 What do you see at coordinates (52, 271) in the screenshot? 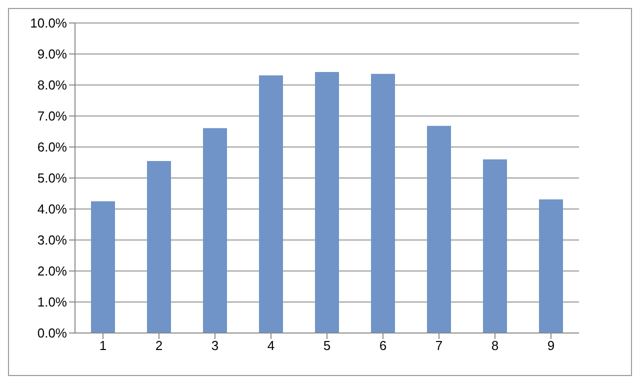
I see `y-tick-label: 2.0%` at bounding box center [52, 271].